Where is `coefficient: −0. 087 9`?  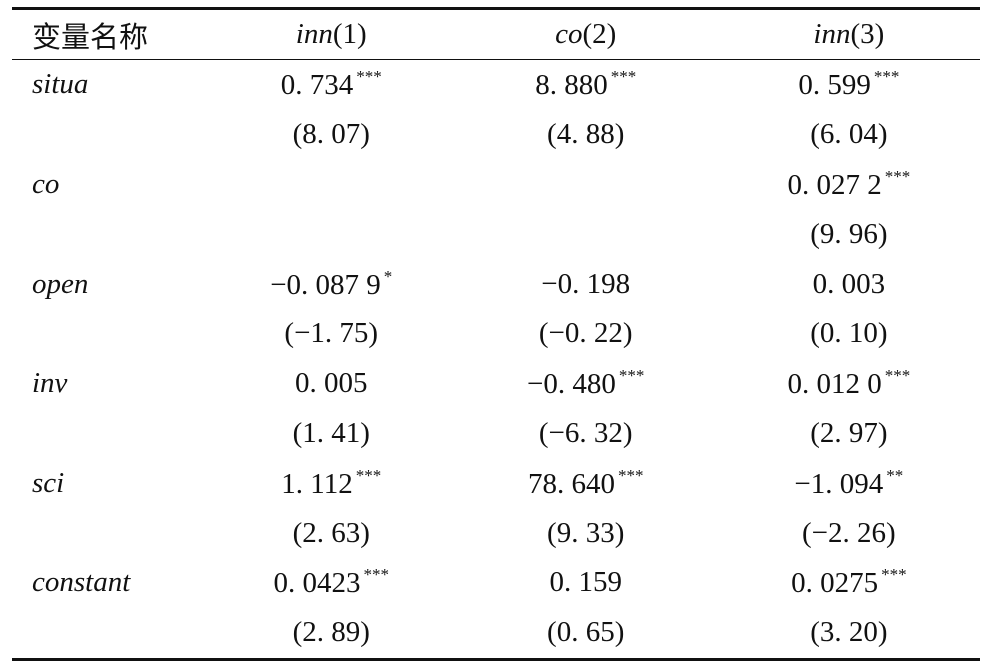 coefficient: −0. 087 9 is located at coordinates (325, 284).